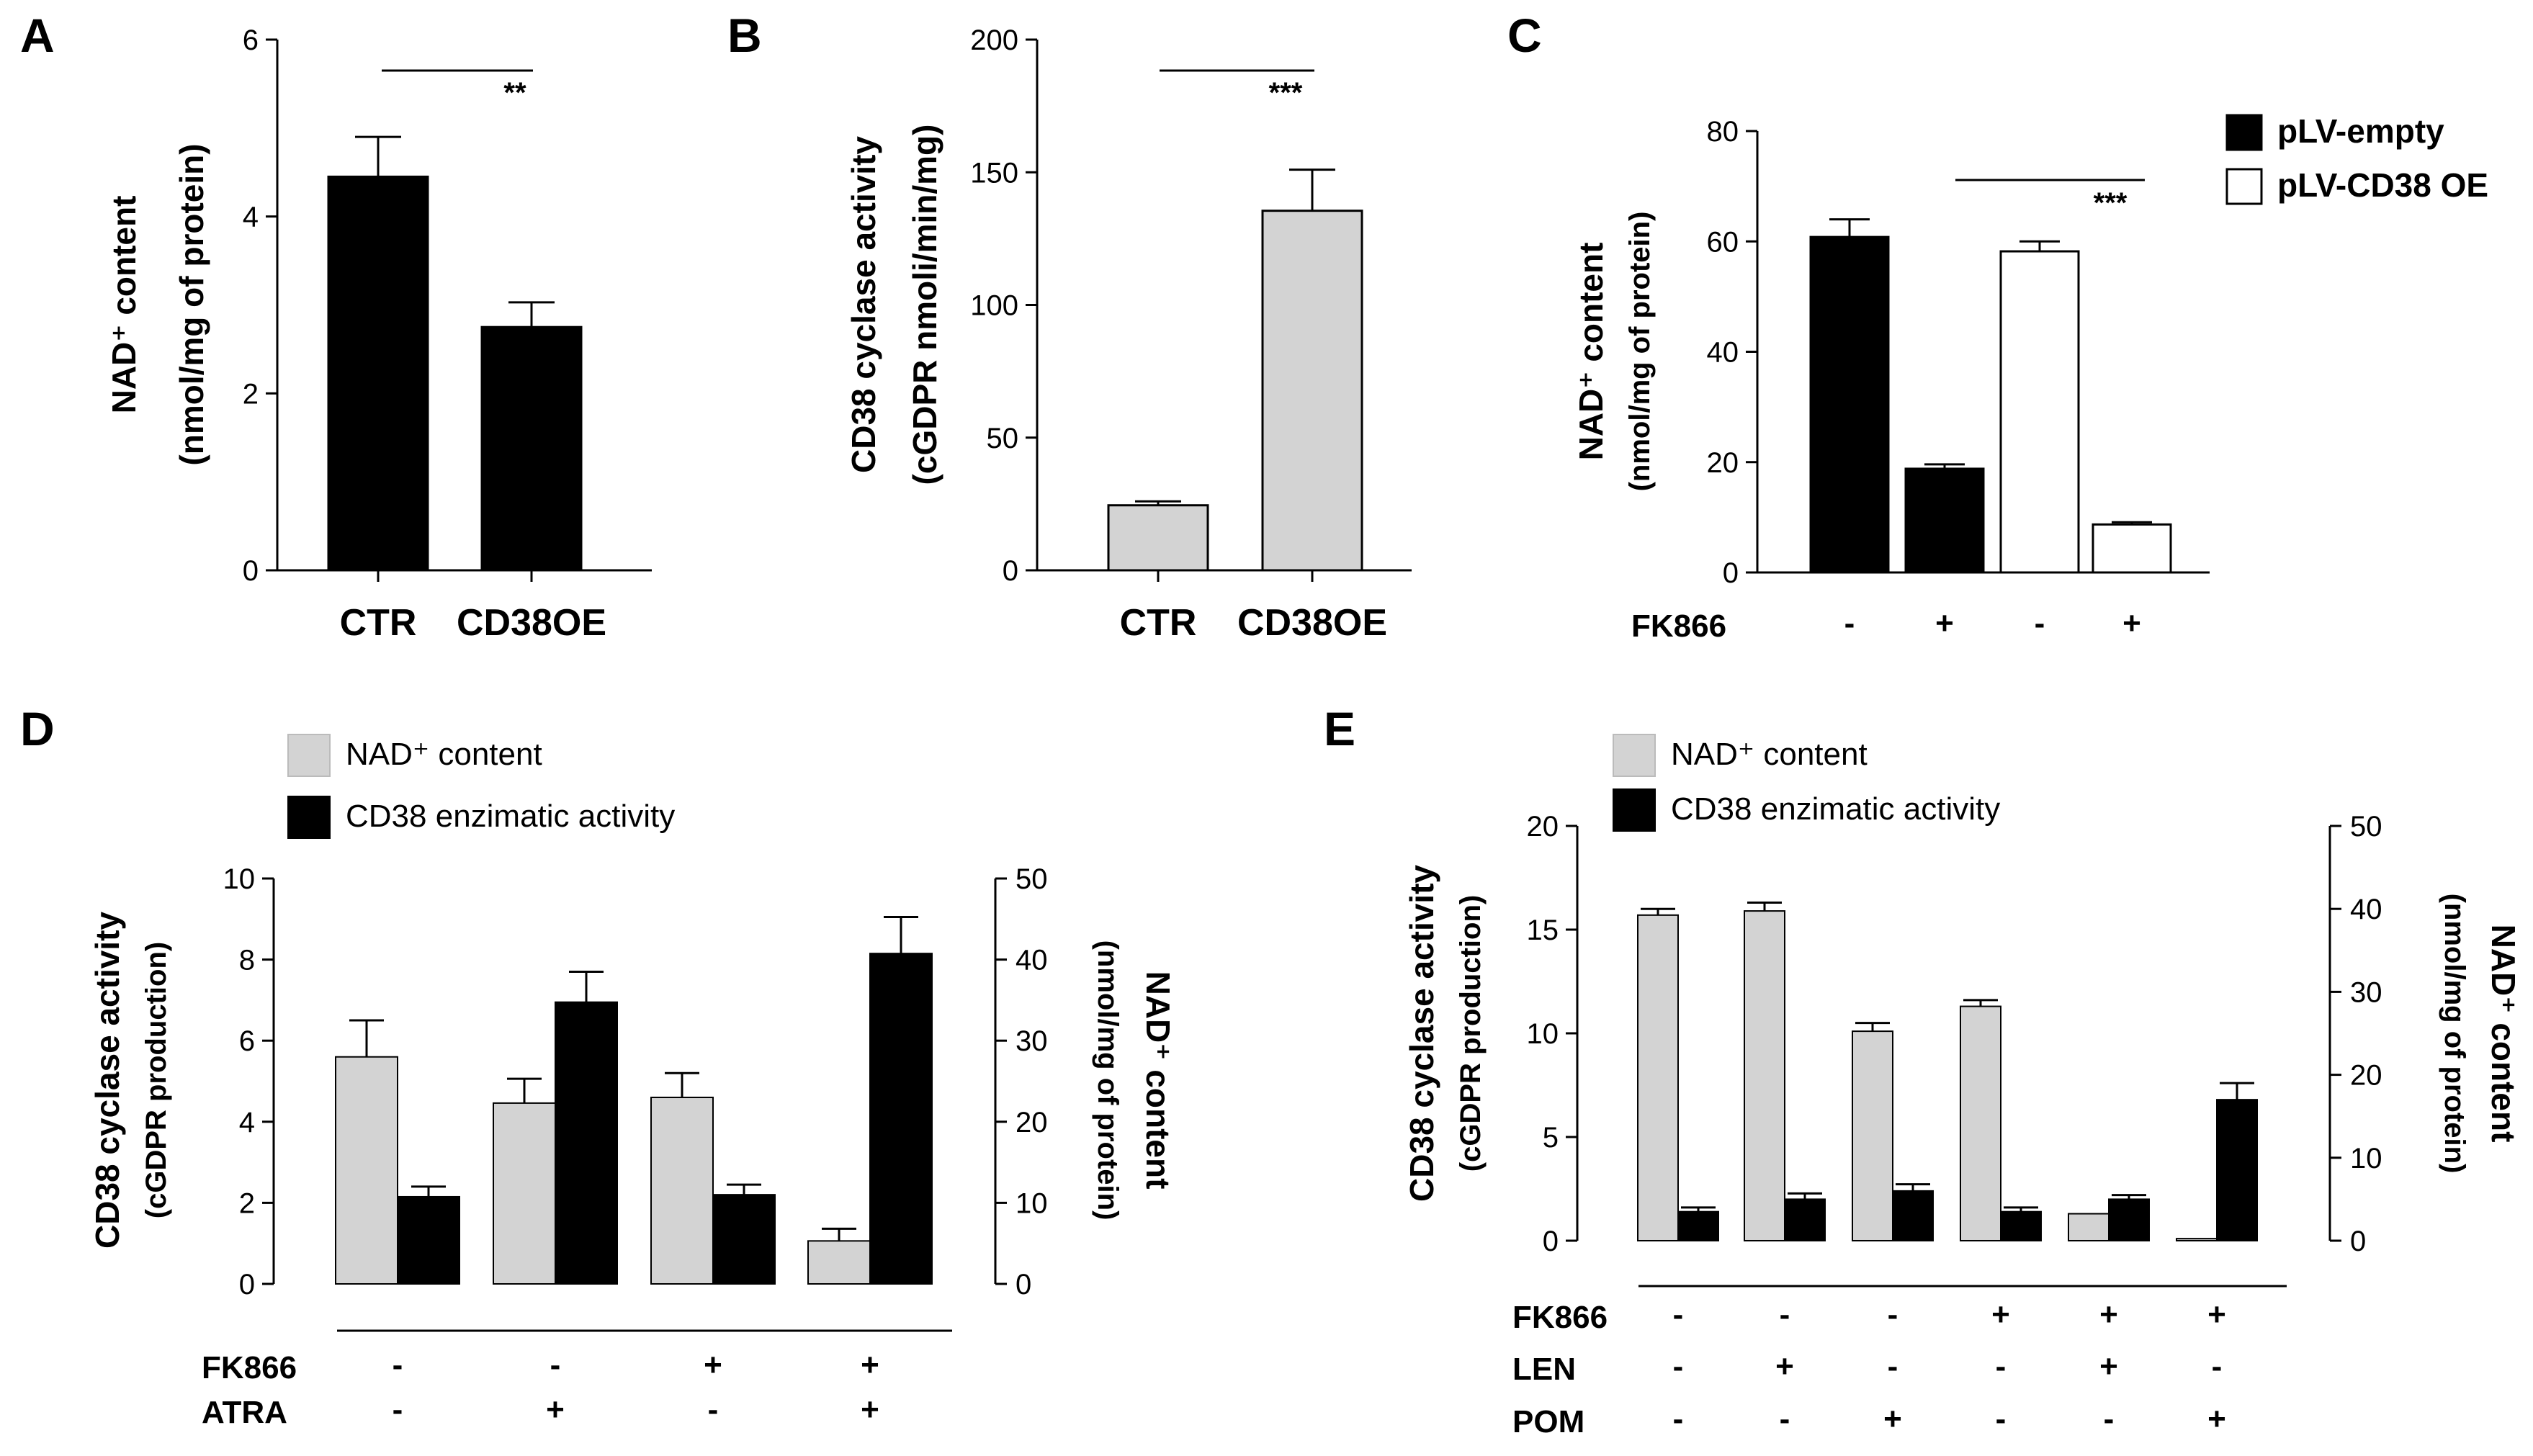 The width and height of the screenshot is (2533, 1456). I want to click on y-axis-subtitle: (nmol/mg of protein), so click(191, 304).